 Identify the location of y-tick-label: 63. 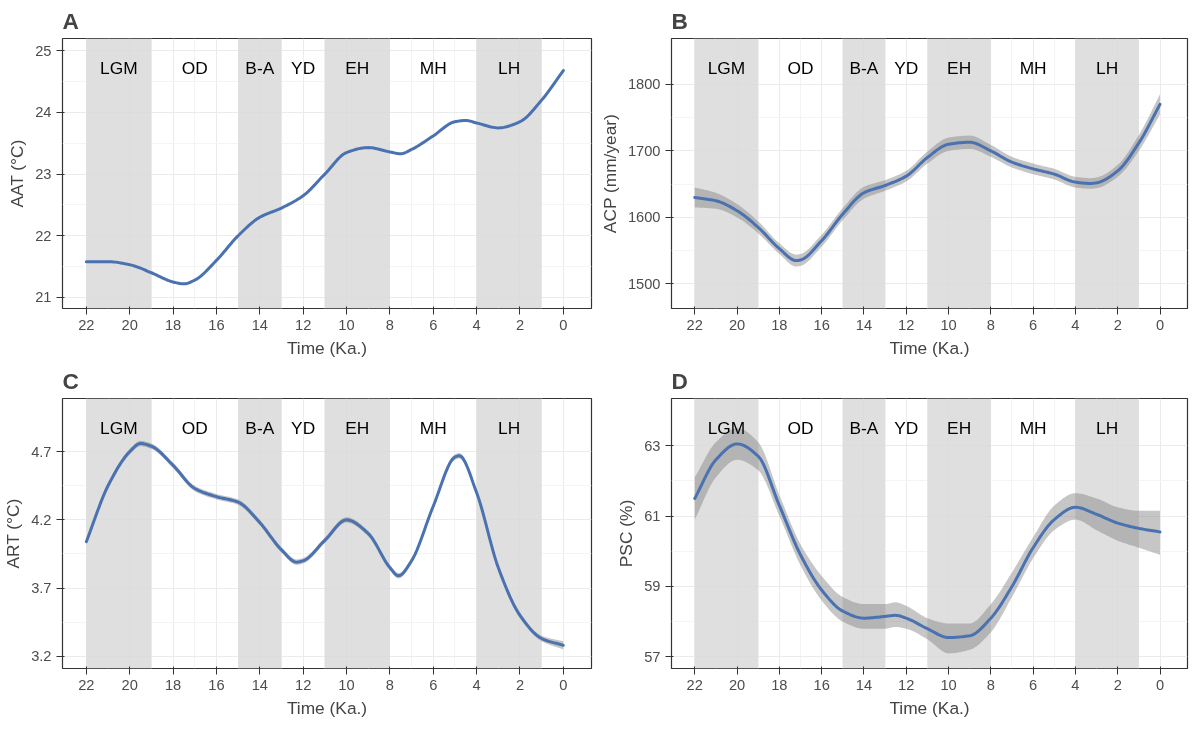
(652, 445).